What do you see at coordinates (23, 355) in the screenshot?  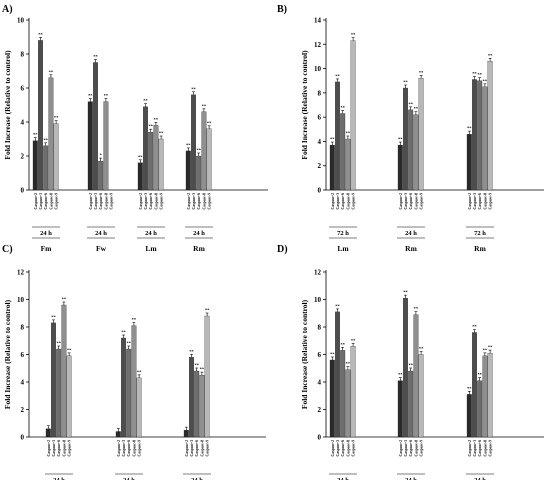 I see `y-tick-label: 6` at bounding box center [23, 355].